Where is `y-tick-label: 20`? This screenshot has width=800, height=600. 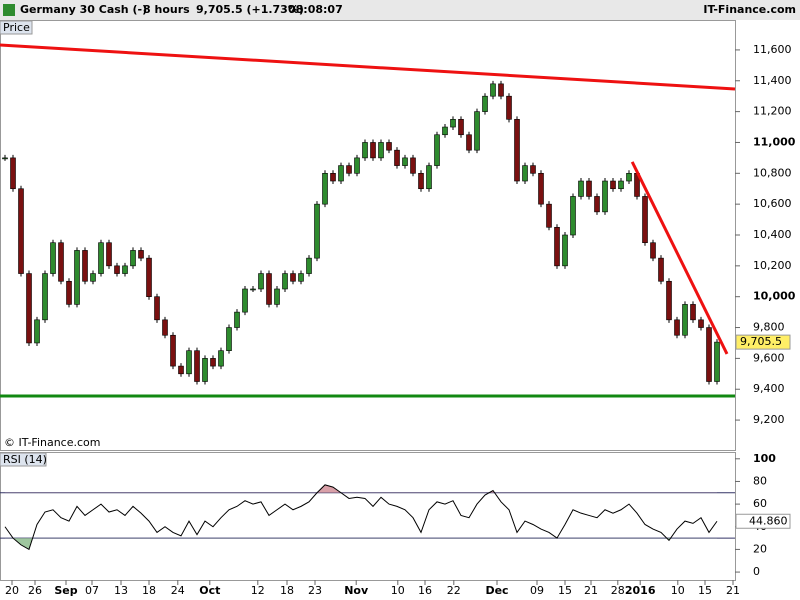 y-tick-label: 20 is located at coordinates (760, 548).